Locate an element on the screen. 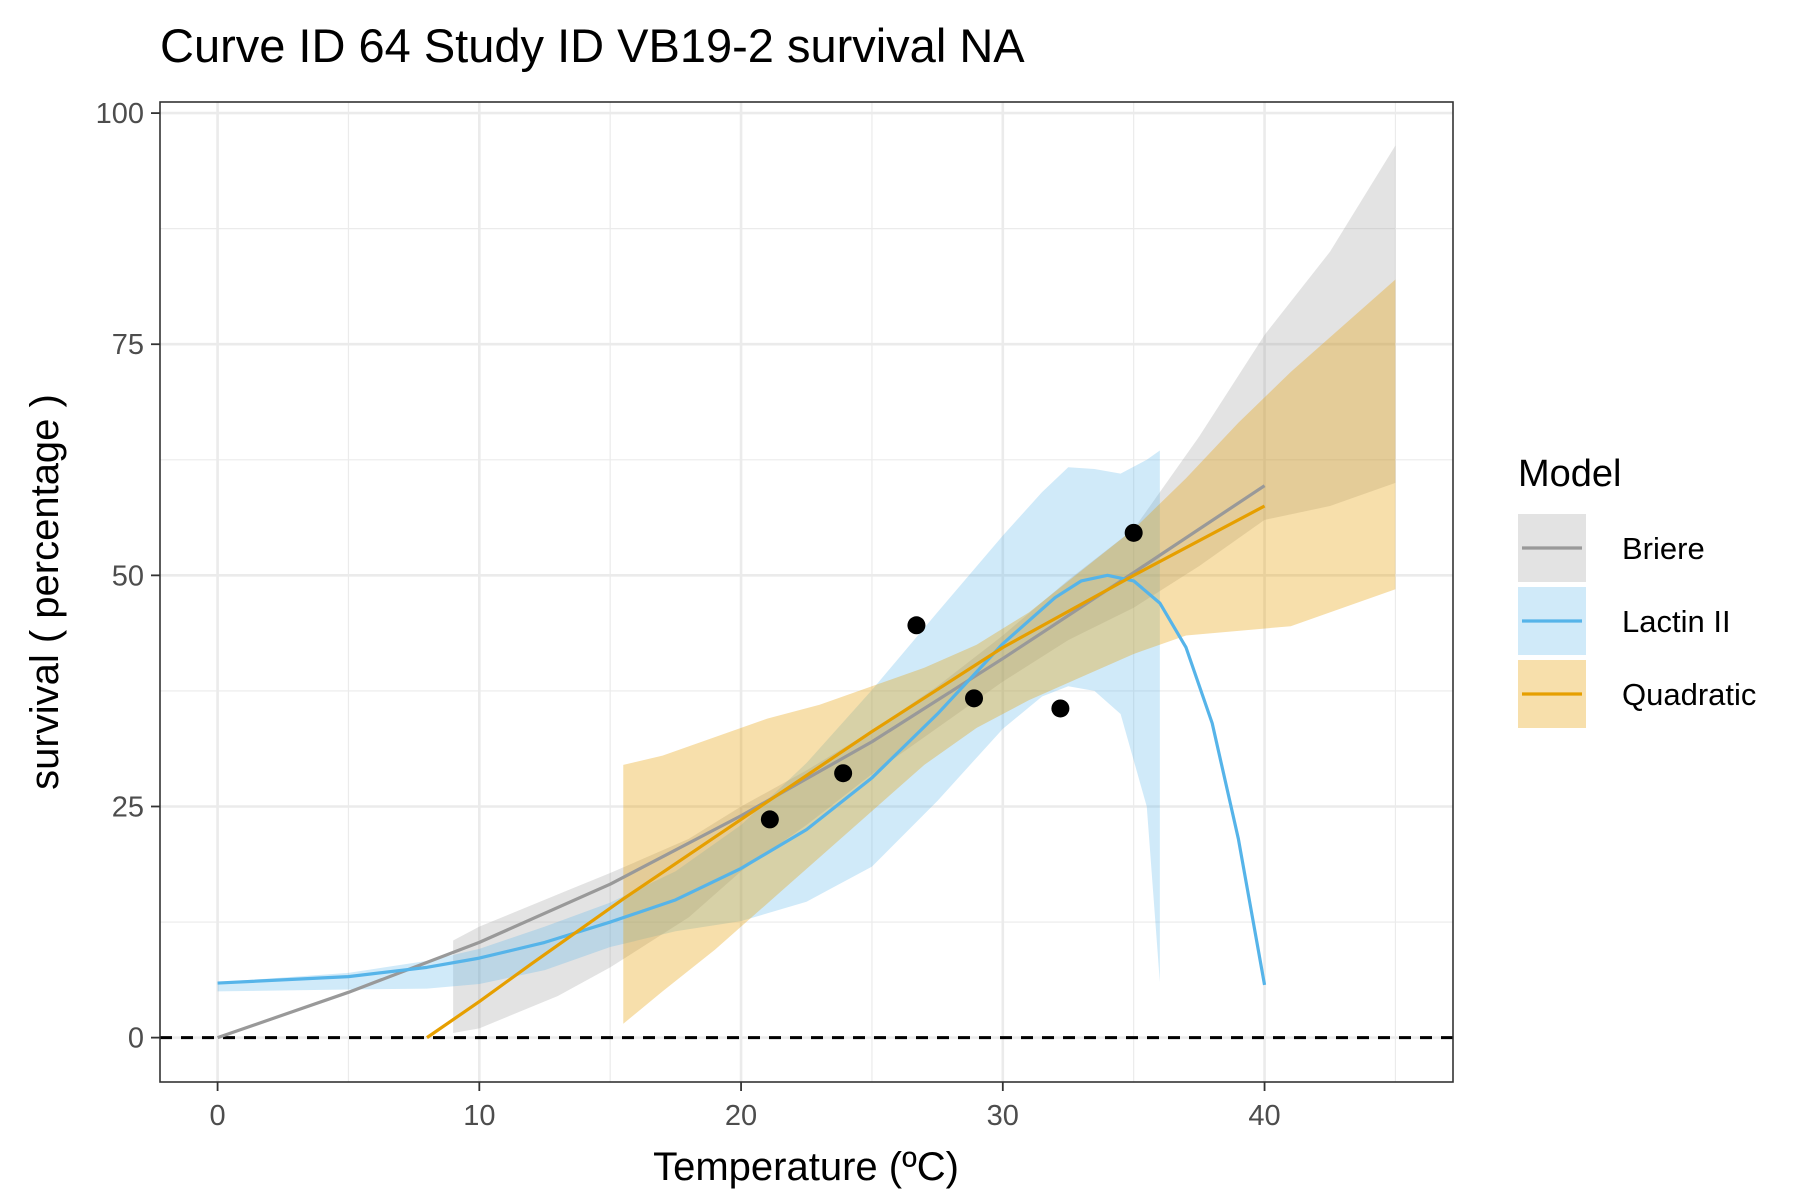 This screenshot has width=1800, height=1200. legend-title: Model is located at coordinates (1570, 474).